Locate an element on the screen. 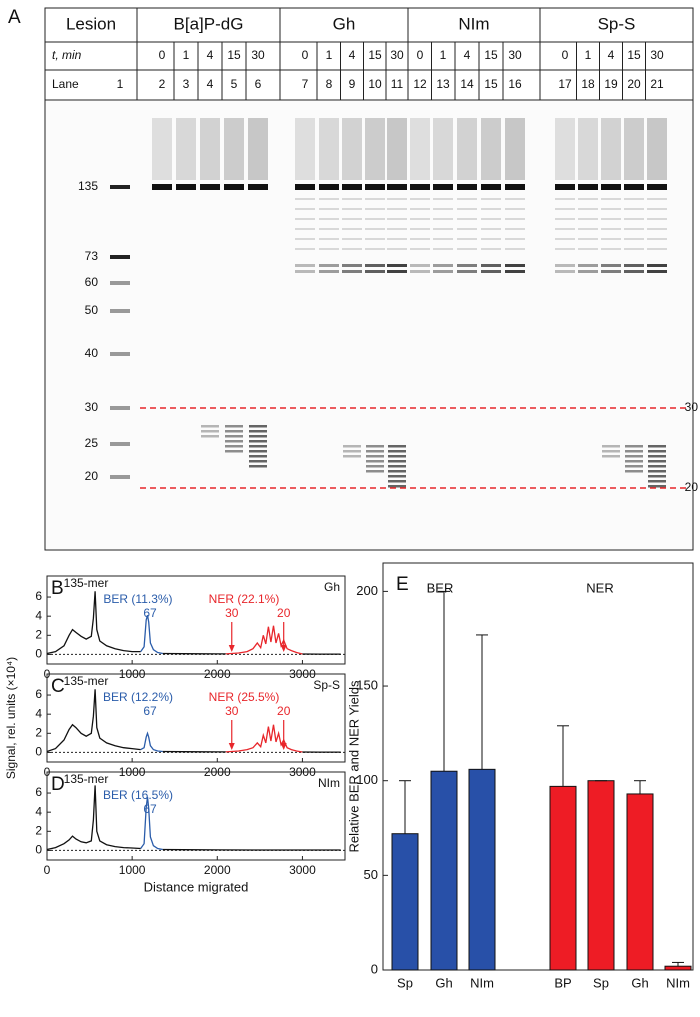 The image size is (700, 1017). peak-label: 135-mer is located at coordinates (86, 681).